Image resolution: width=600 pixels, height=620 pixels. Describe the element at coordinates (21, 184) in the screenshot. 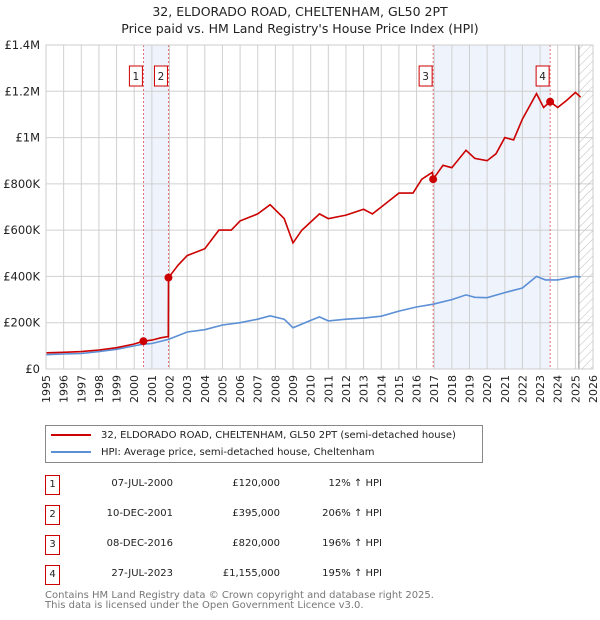

I see `y-tick-label: £800K` at that location.